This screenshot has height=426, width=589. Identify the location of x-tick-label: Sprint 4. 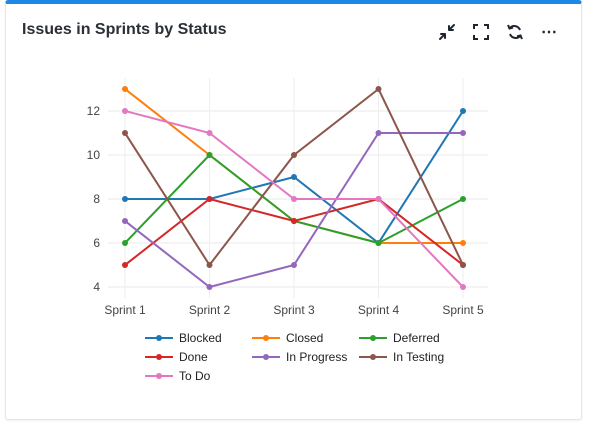
(379, 310).